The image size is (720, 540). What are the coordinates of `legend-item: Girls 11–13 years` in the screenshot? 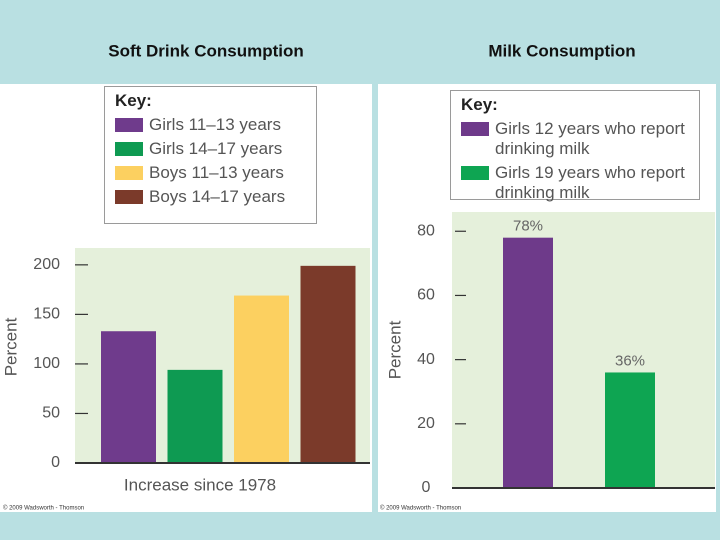 It's located at (210, 125).